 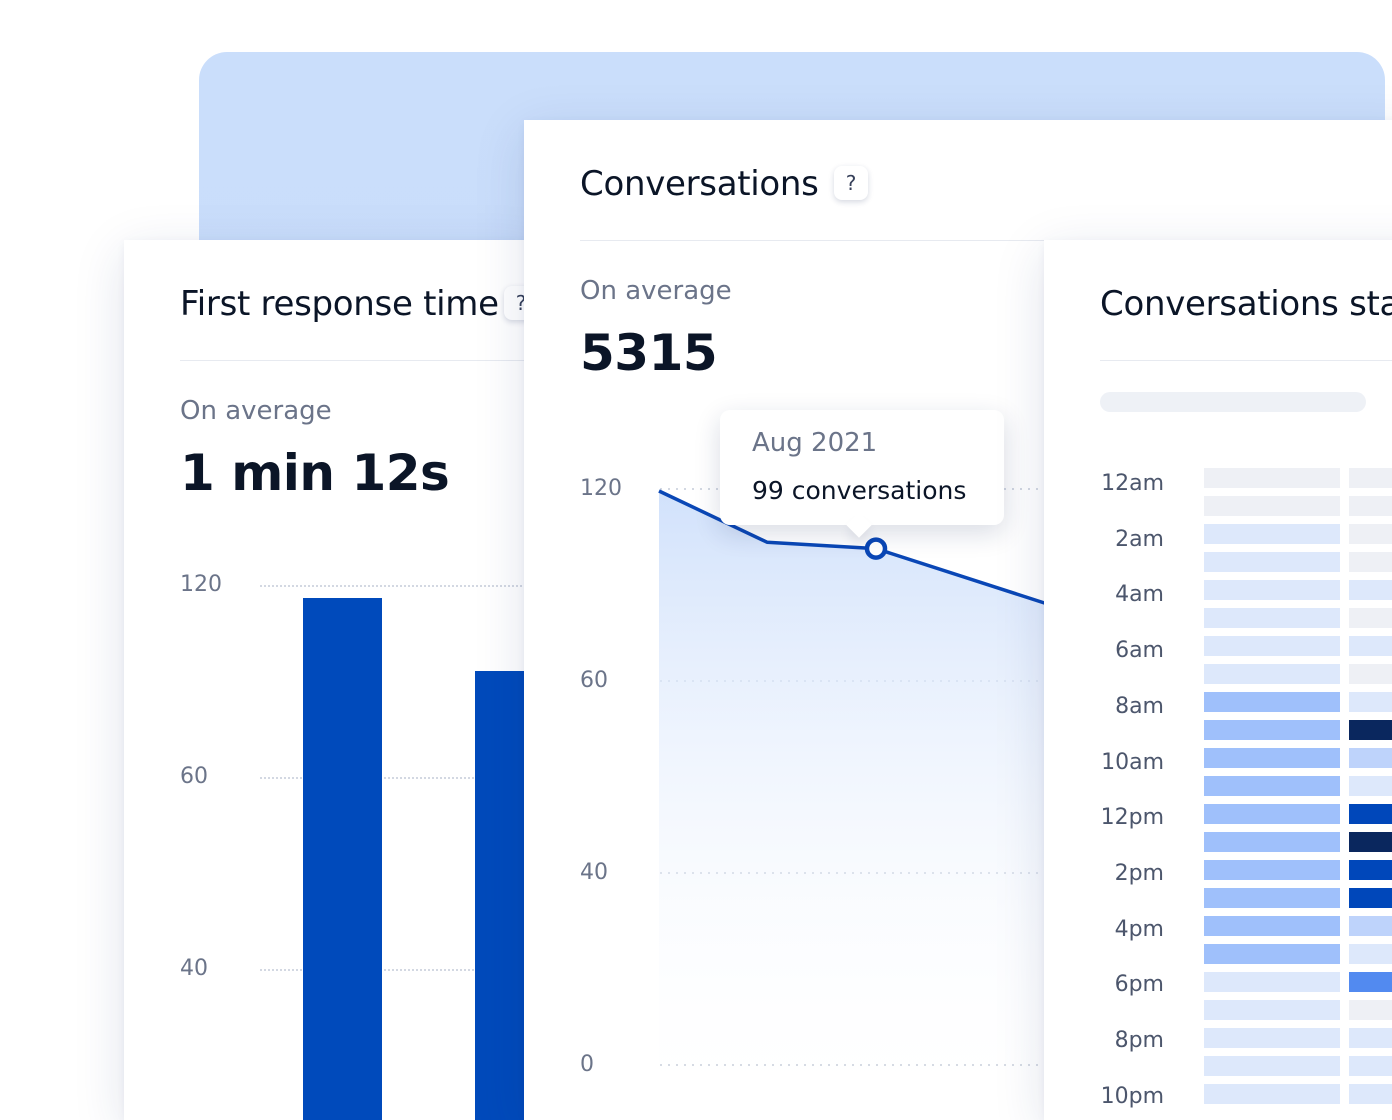 I want to click on heatmap-row-label: 6pm, so click(x=1139, y=985).